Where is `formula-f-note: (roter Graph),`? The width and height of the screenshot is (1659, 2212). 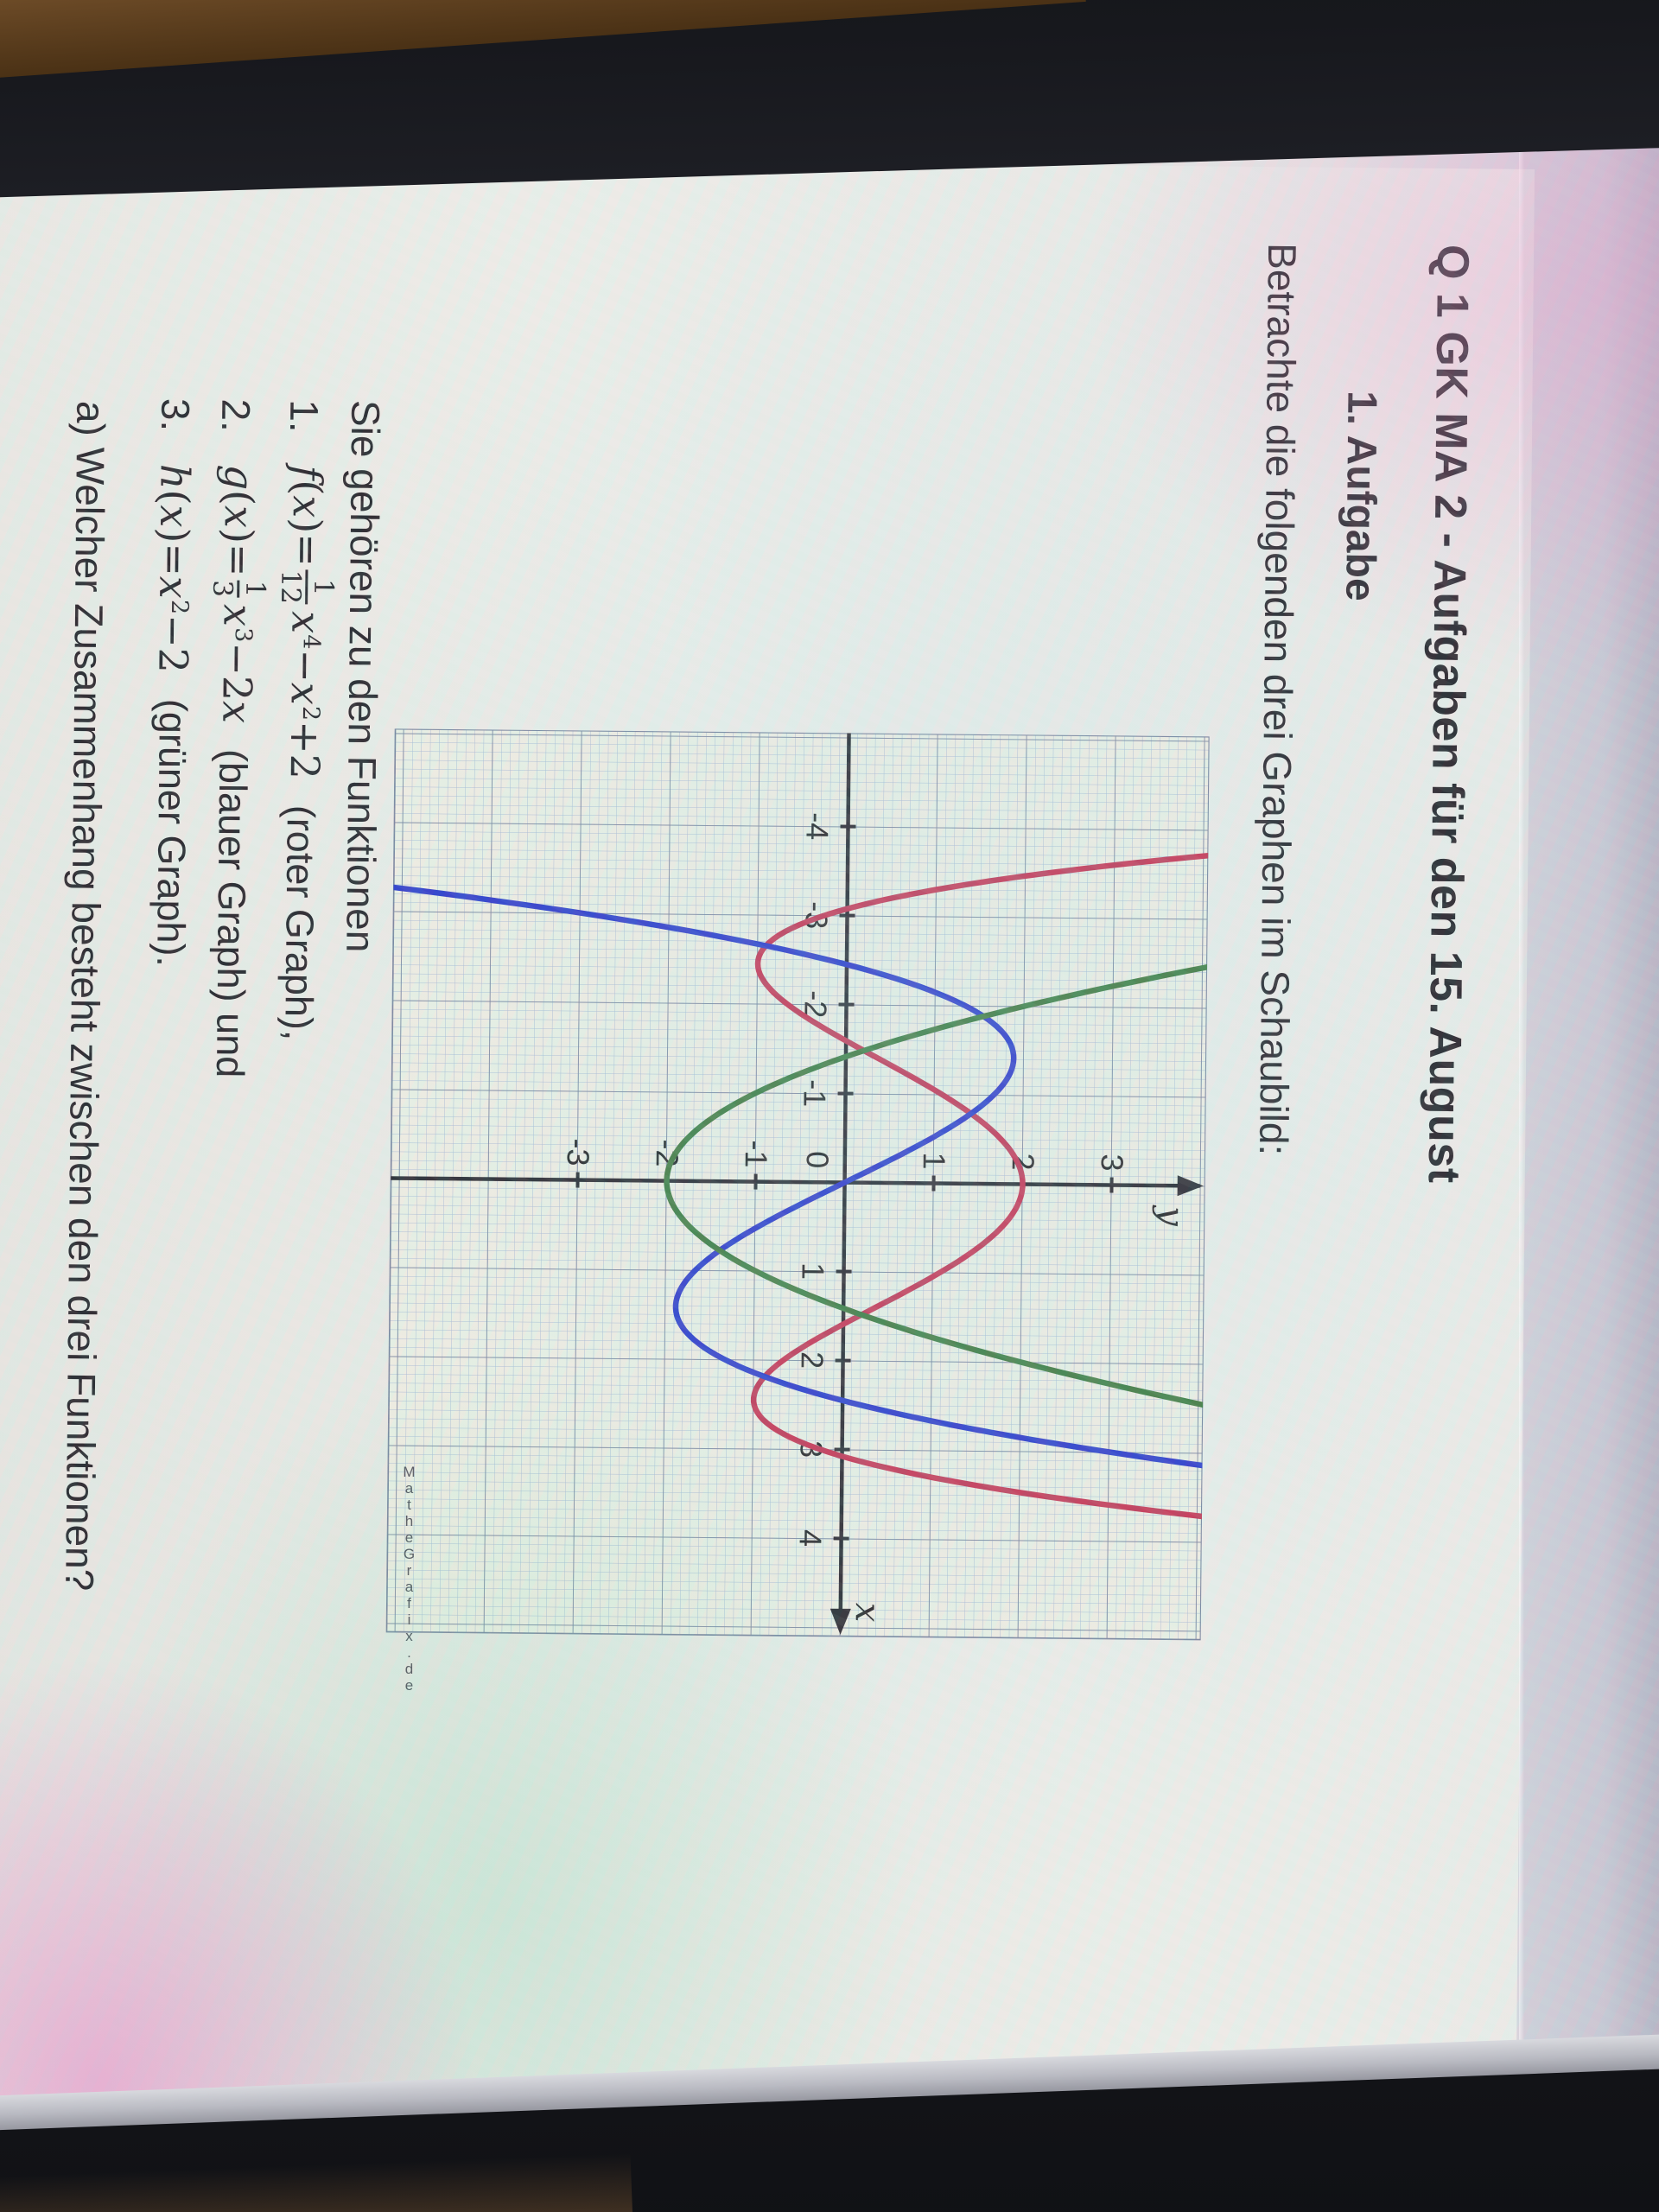 formula-f-note: (roter Graph), is located at coordinates (300, 922).